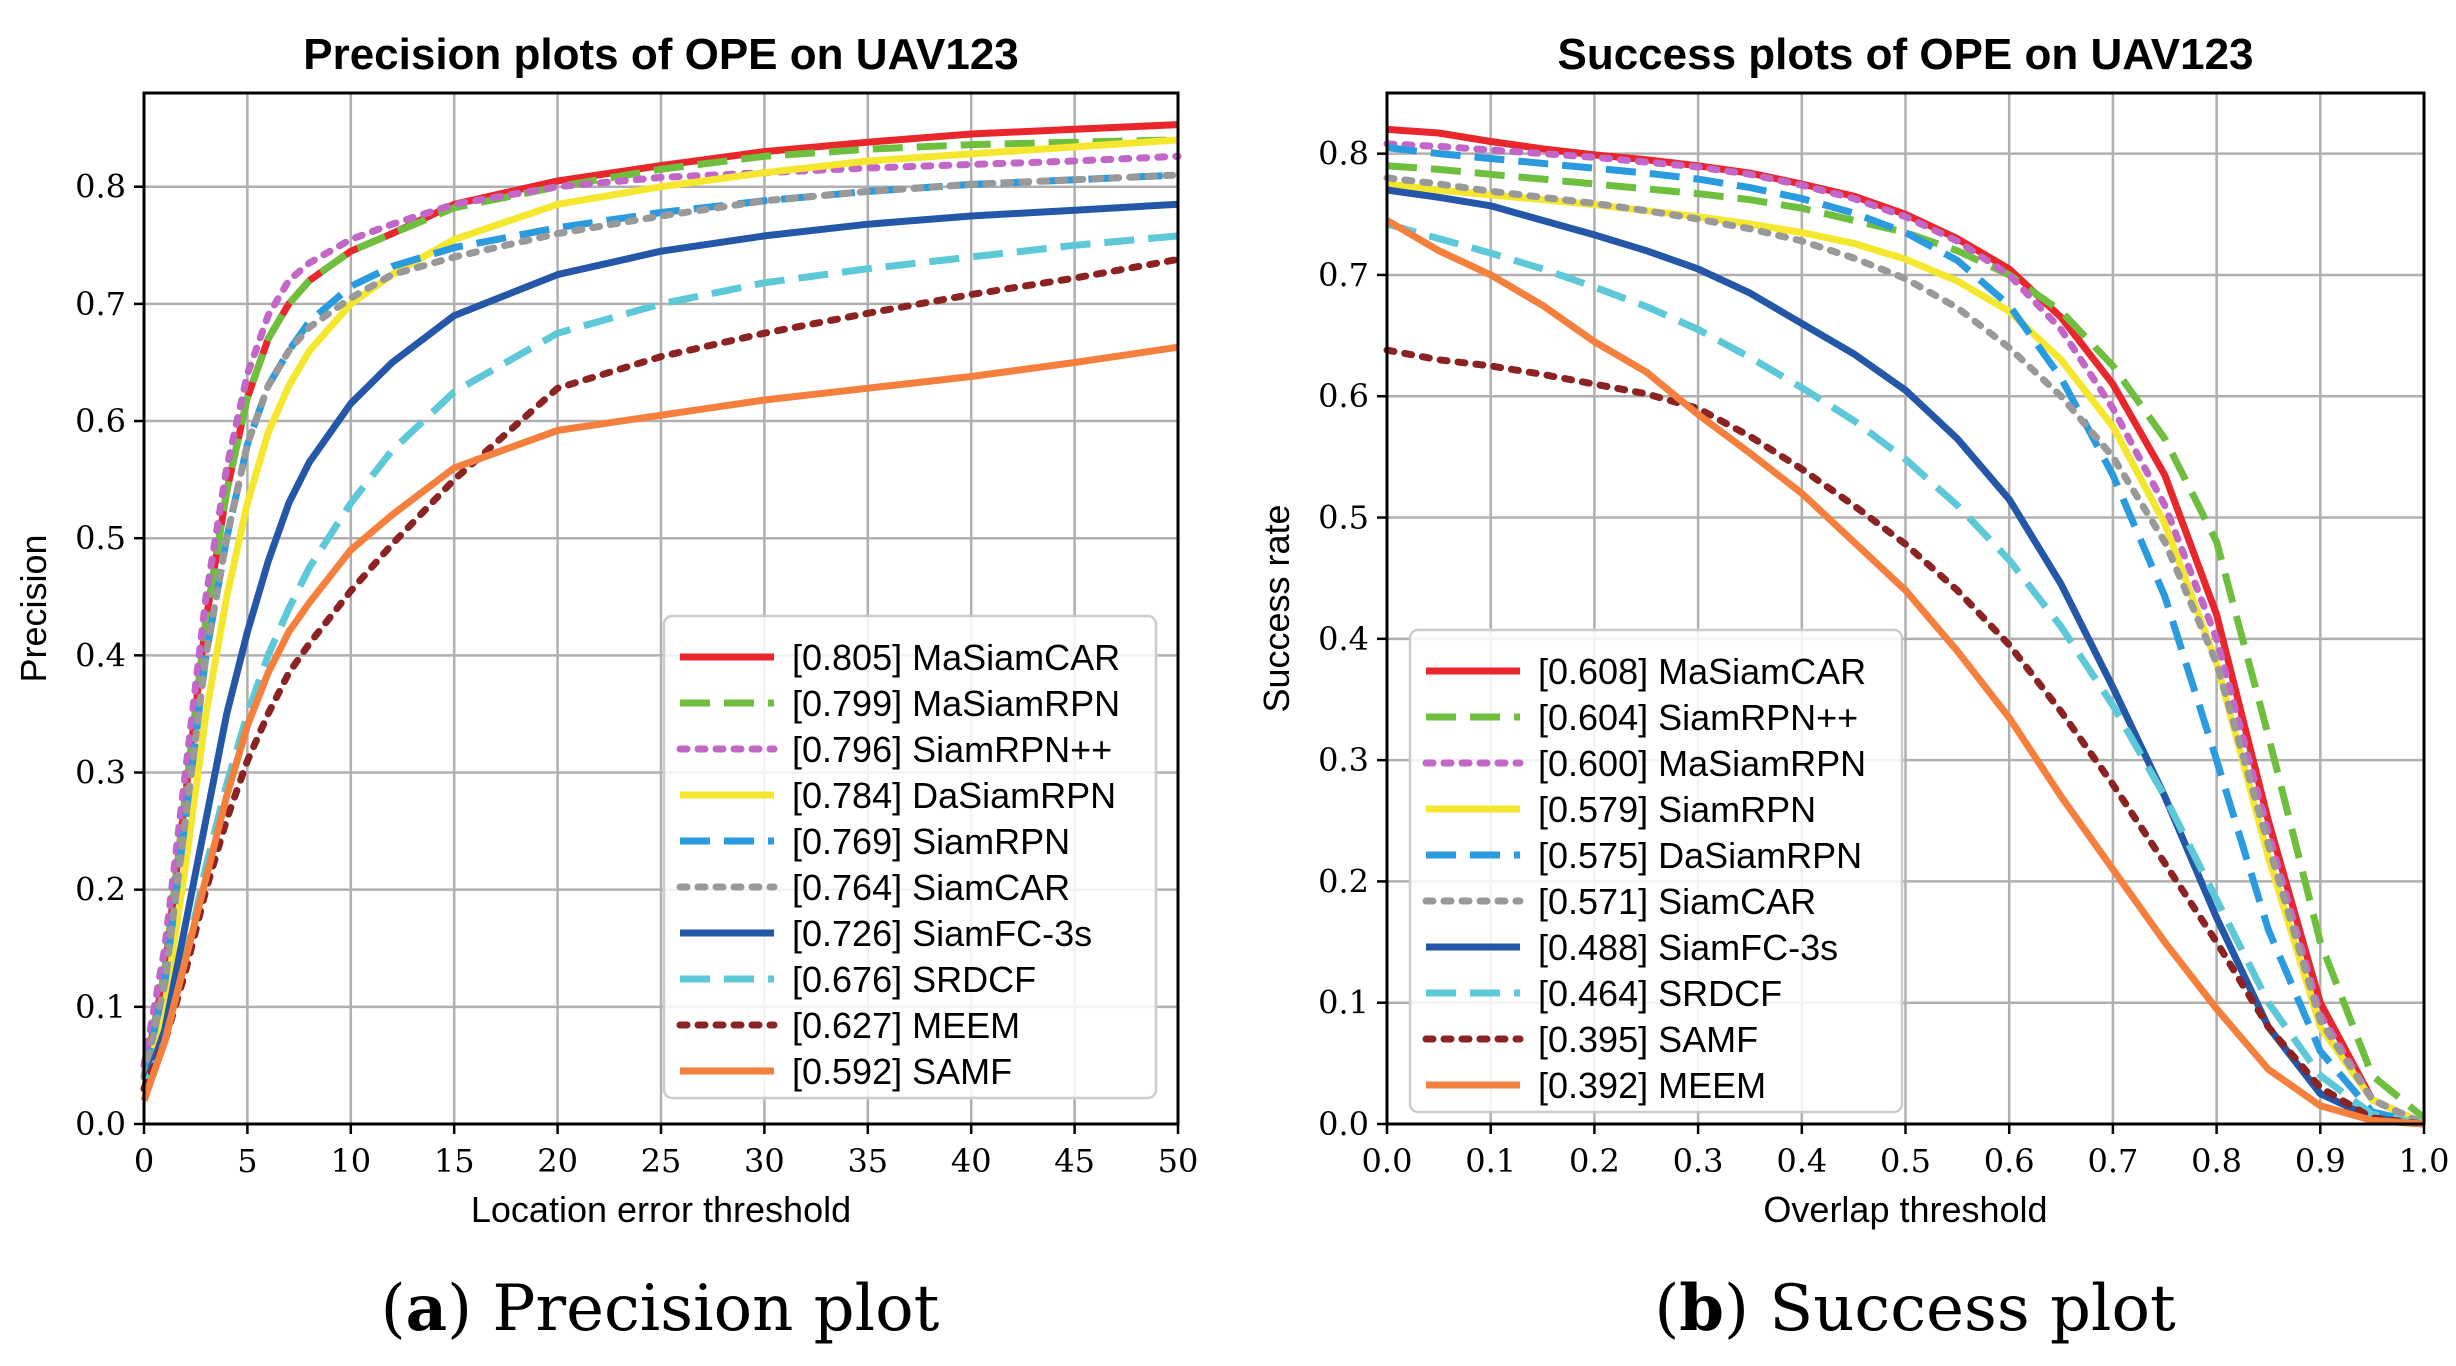 This screenshot has width=2456, height=1366. Describe the element at coordinates (1276, 608) in the screenshot. I see `y-axis-label: Success rate` at that location.